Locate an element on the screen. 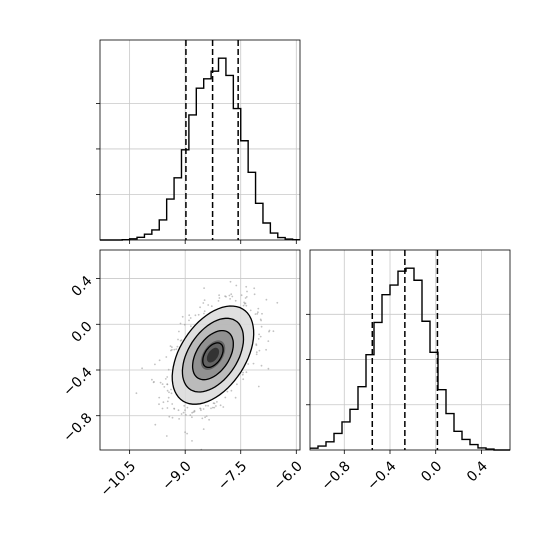 The width and height of the screenshot is (550, 550). x-tick-label: 0.0 is located at coordinates (431, 471).